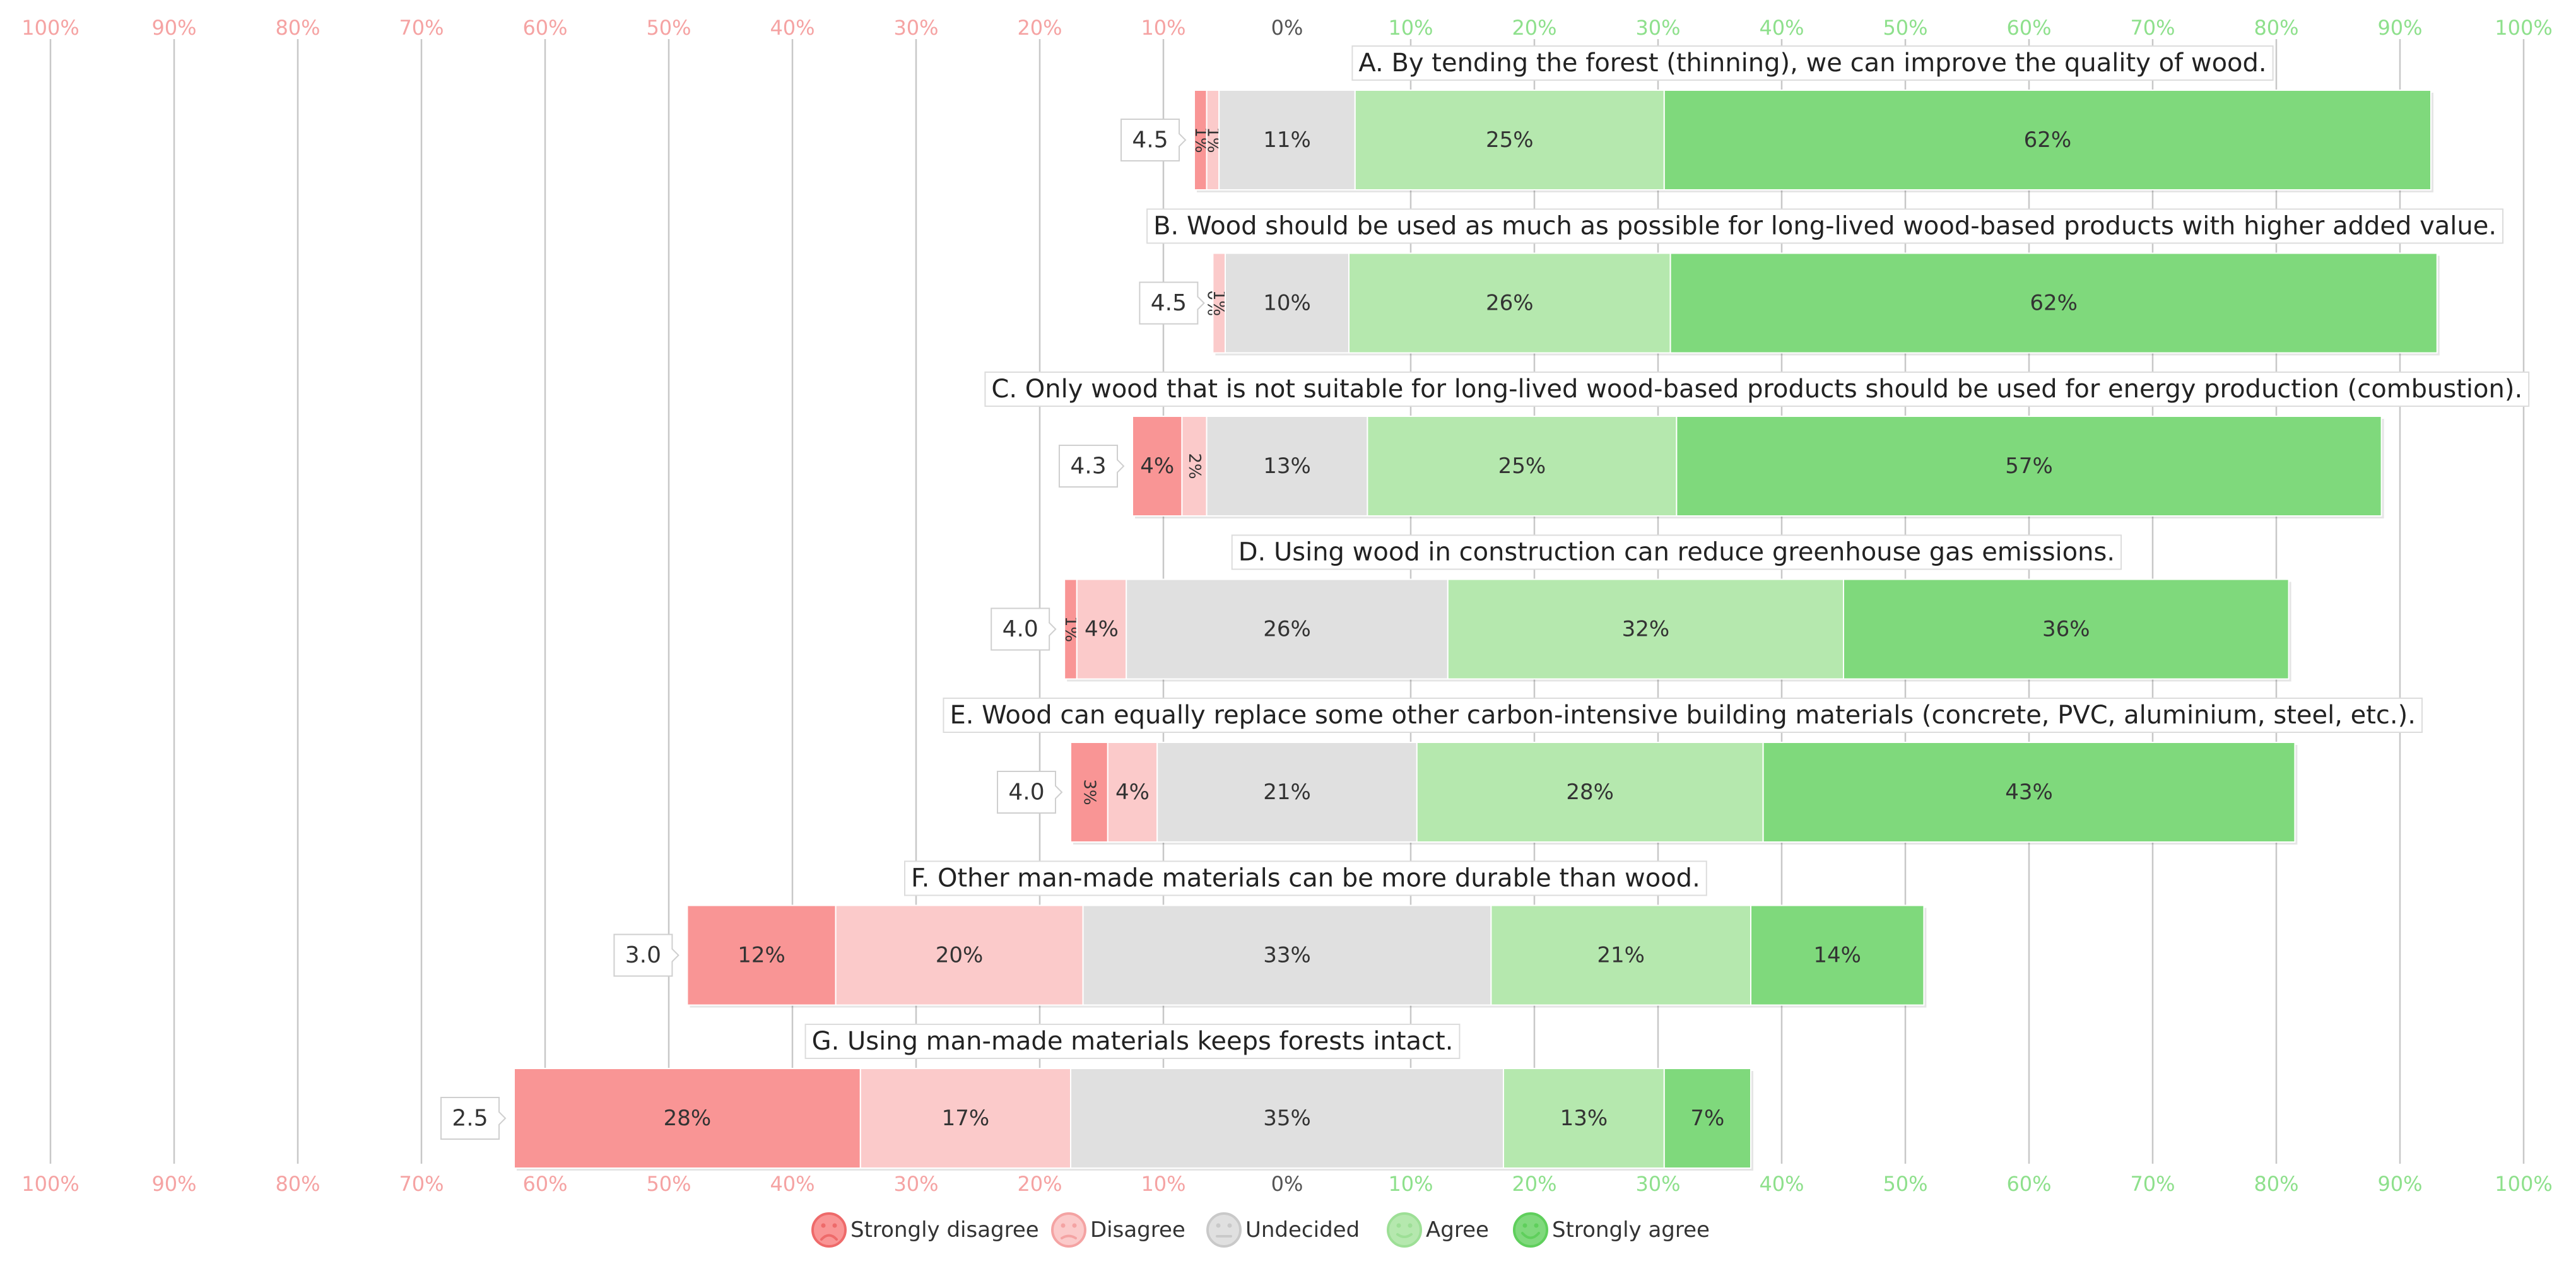 This screenshot has width=2576, height=1264. Describe the element at coordinates (2523, 1184) in the screenshot. I see `axis-tick-bottom: 100%` at that location.